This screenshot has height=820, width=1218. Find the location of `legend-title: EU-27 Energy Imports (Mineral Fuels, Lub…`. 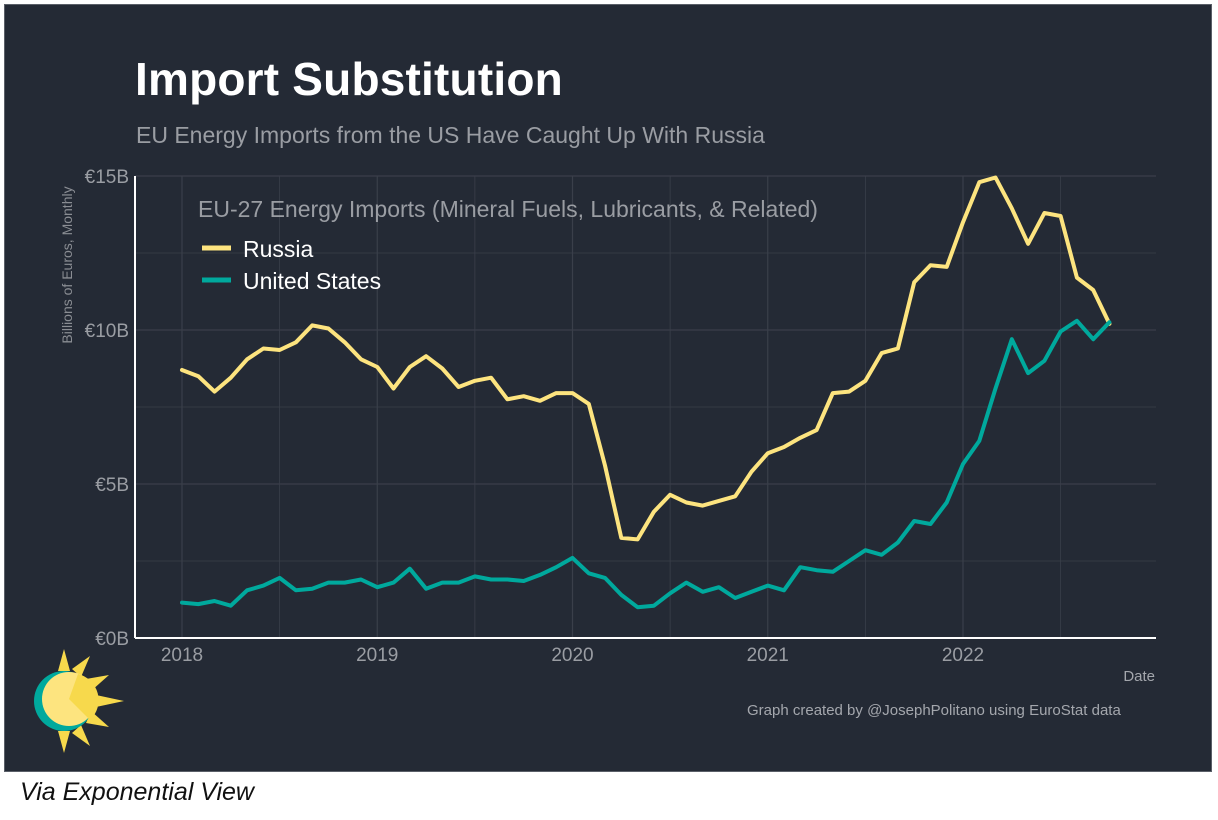

legend-title: EU-27 Energy Imports (Mineral Fuels, Lub… is located at coordinates (508, 209).